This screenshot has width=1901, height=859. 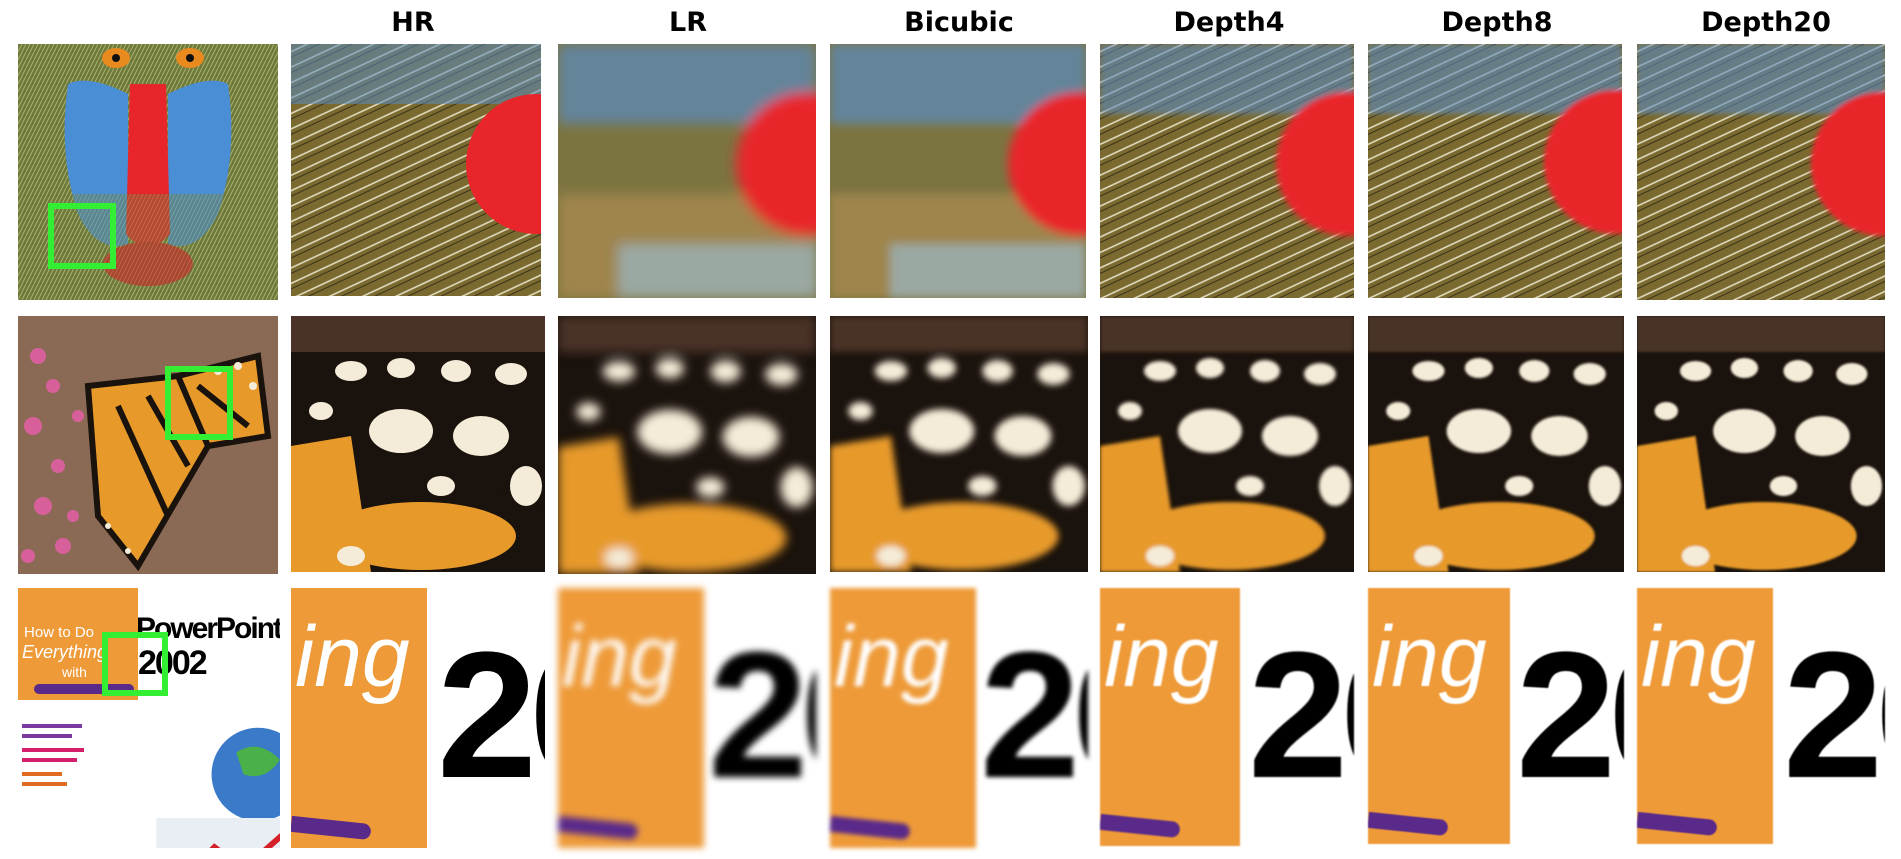 What do you see at coordinates (687, 445) in the screenshot?
I see `butterfly-lr-crop` at bounding box center [687, 445].